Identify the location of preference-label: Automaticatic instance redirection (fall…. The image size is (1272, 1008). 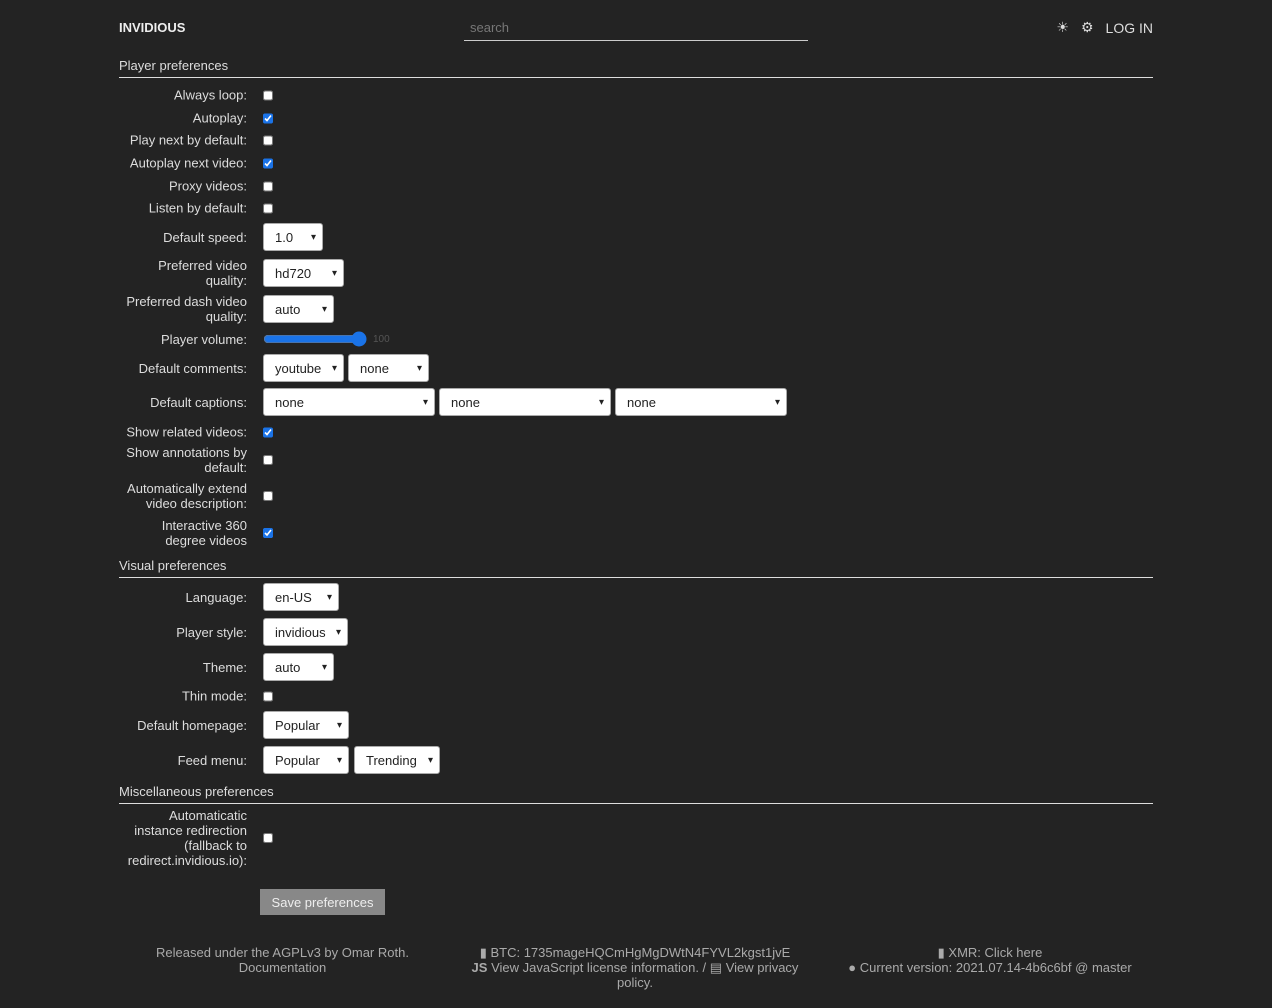
(187, 838).